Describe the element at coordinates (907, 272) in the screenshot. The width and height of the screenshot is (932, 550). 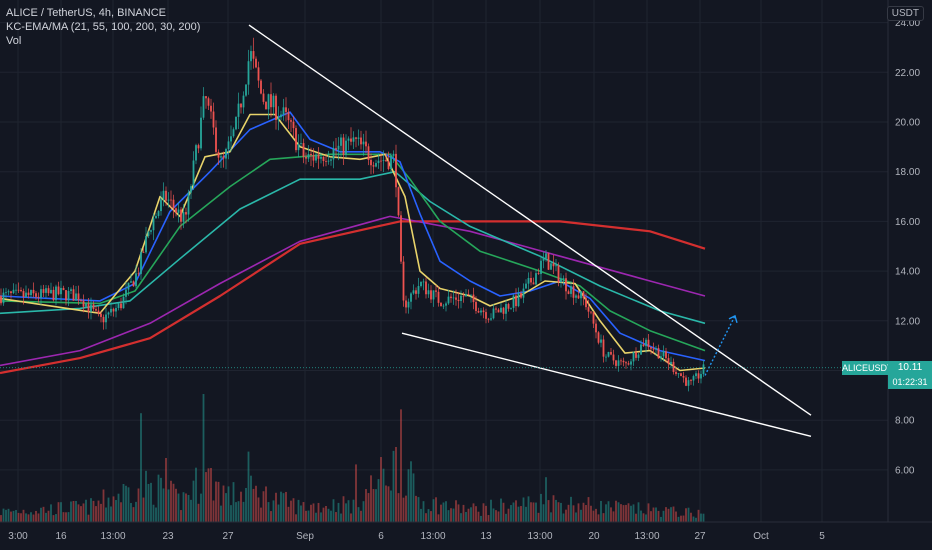
I see `price-tick-label: 14.00` at that location.